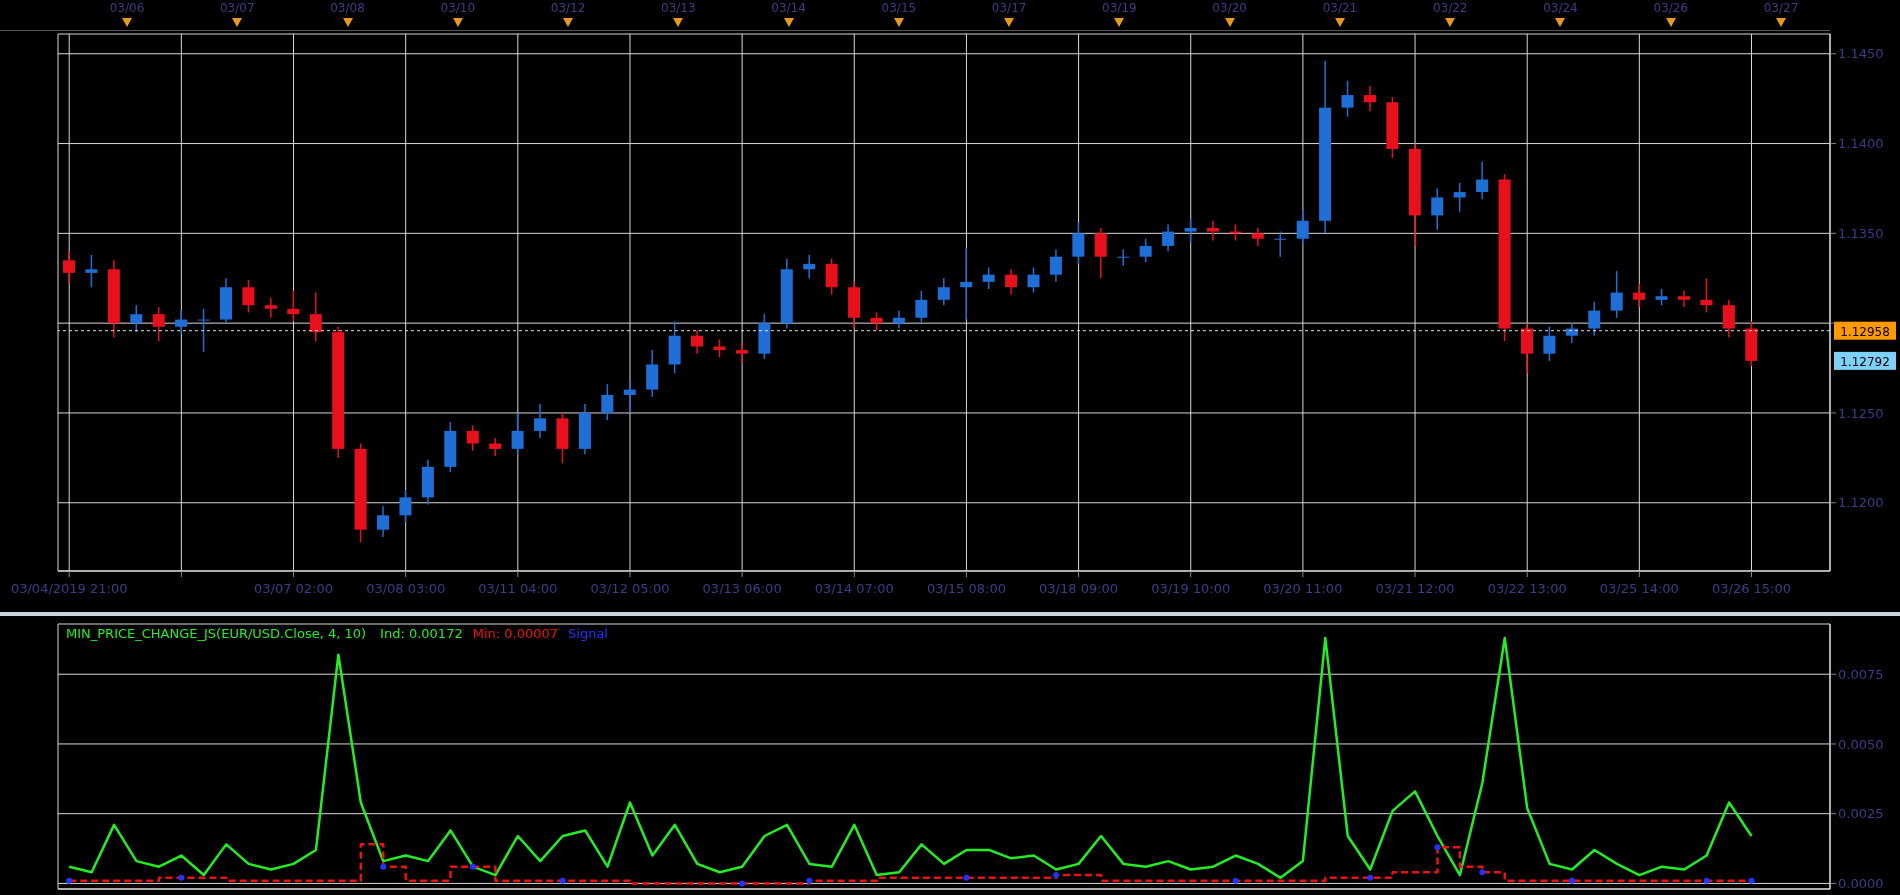  What do you see at coordinates (1861, 884) in the screenshot?
I see `y-tick-label: 0.0000` at bounding box center [1861, 884].